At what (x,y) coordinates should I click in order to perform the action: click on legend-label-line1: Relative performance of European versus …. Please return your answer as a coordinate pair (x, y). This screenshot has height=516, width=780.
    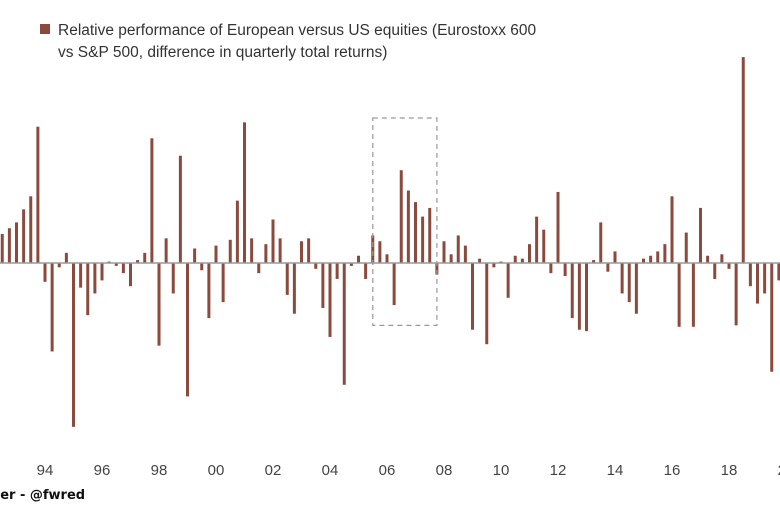
    Looking at the image, I should click on (297, 30).